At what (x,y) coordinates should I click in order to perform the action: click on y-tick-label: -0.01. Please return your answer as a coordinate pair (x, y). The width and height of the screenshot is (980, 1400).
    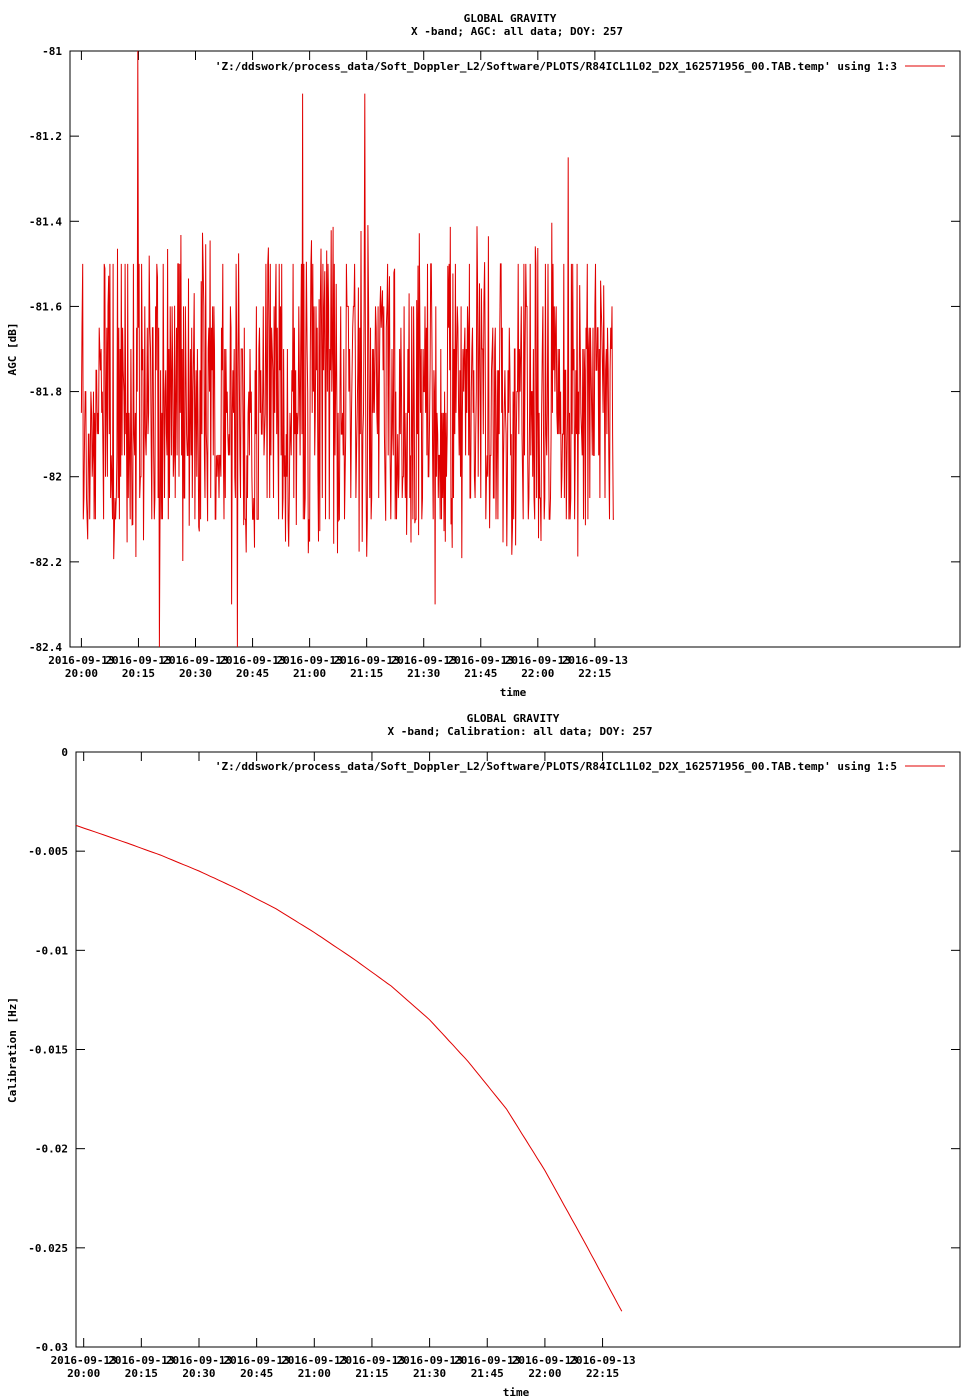
    Looking at the image, I should click on (51, 950).